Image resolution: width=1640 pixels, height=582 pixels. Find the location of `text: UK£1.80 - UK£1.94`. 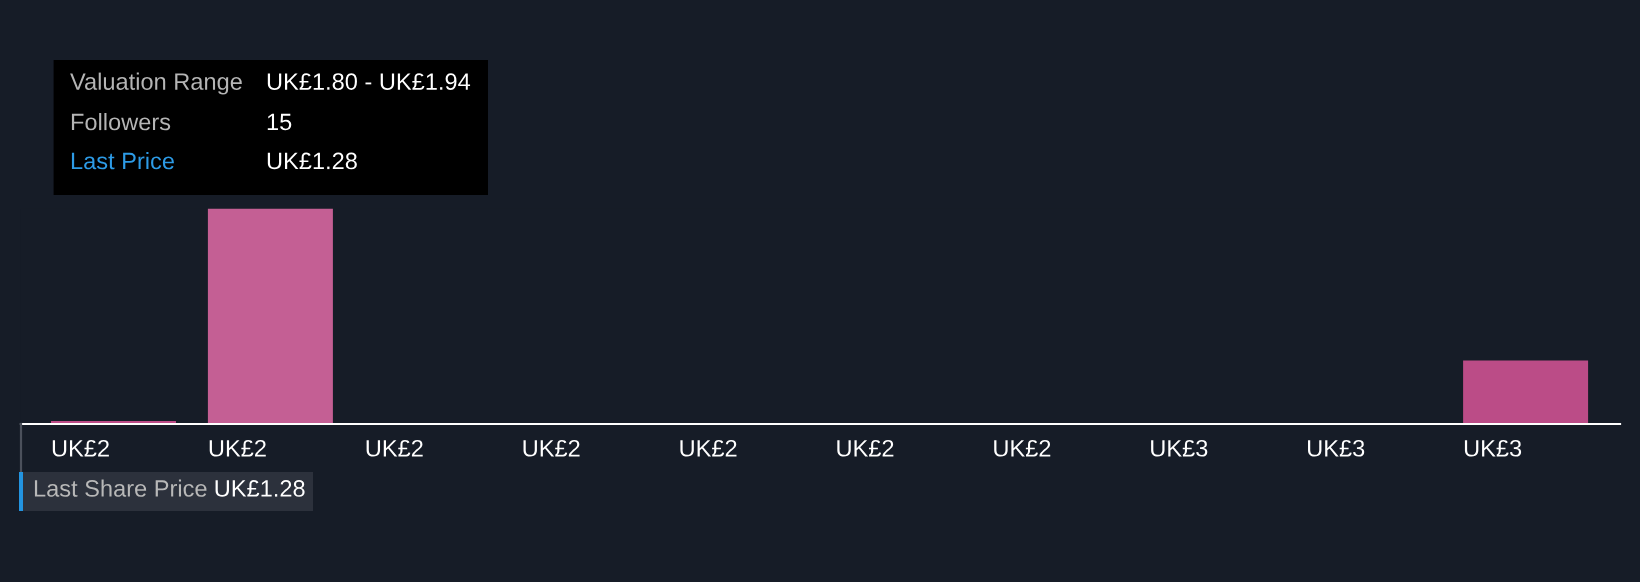

text: UK£1.80 - UK£1.94 is located at coordinates (369, 81).